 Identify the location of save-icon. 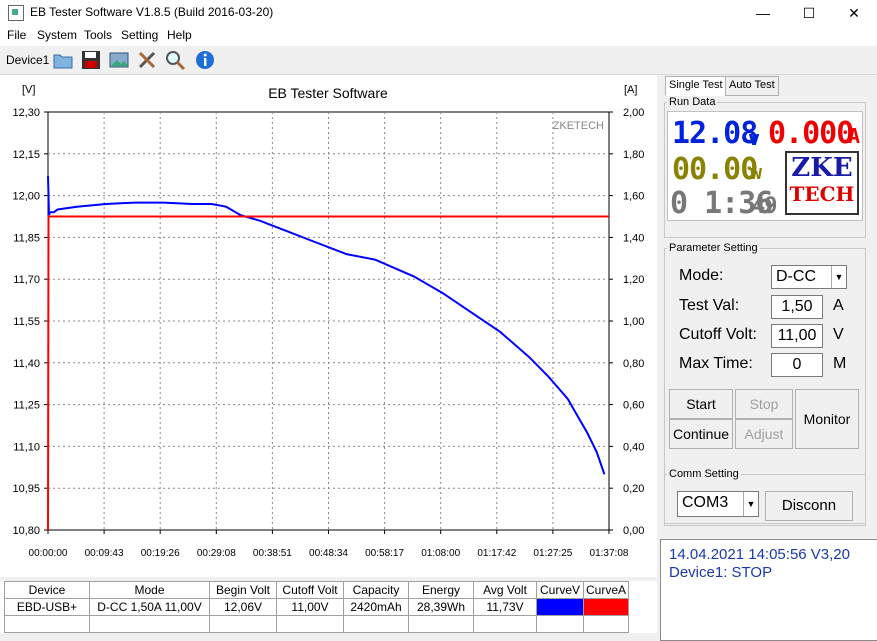
(91, 60).